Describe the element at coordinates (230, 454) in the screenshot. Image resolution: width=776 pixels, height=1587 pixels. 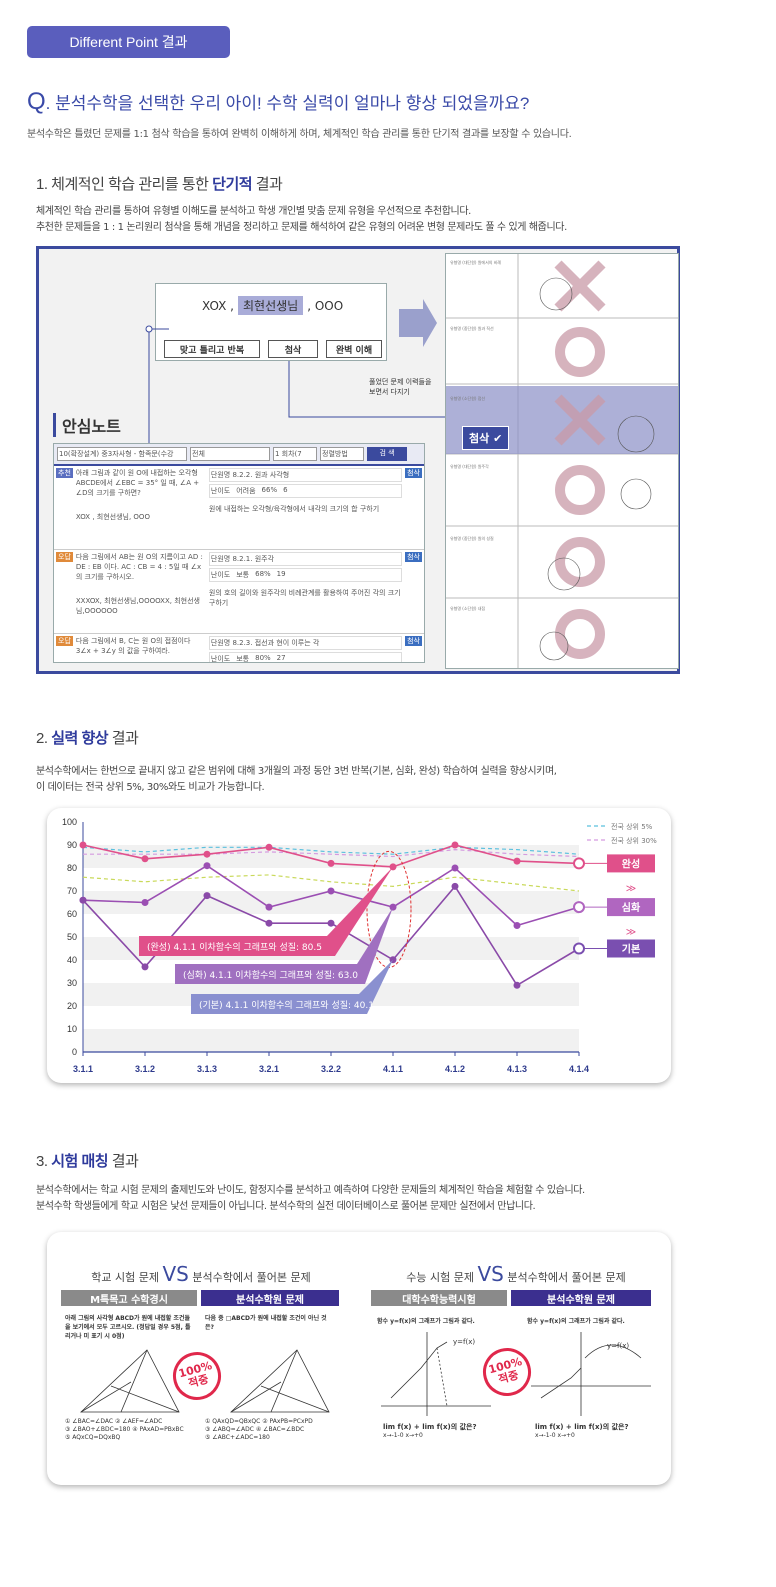
I see `scope-select: 전체` at that location.